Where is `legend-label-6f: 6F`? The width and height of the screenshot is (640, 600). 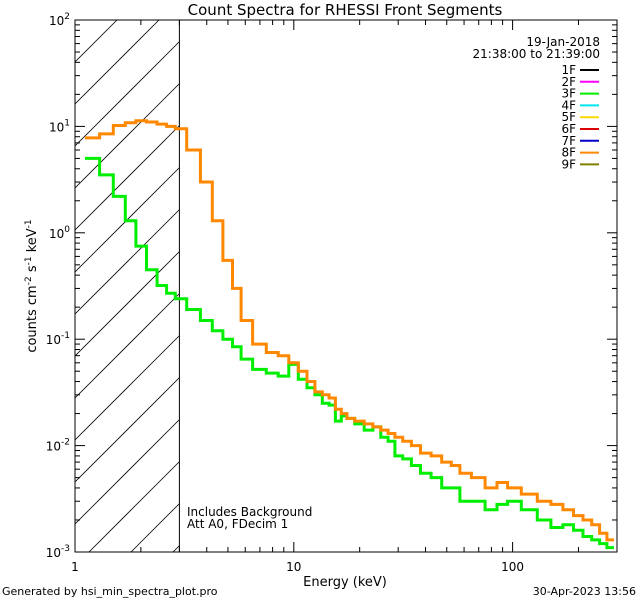
legend-label-6f: 6F is located at coordinates (568, 129).